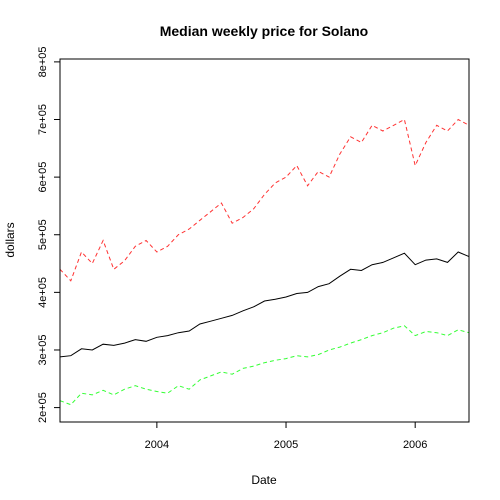 Image resolution: width=500 pixels, height=500 pixels. I want to click on y-axis-label: dollars, so click(10, 239).